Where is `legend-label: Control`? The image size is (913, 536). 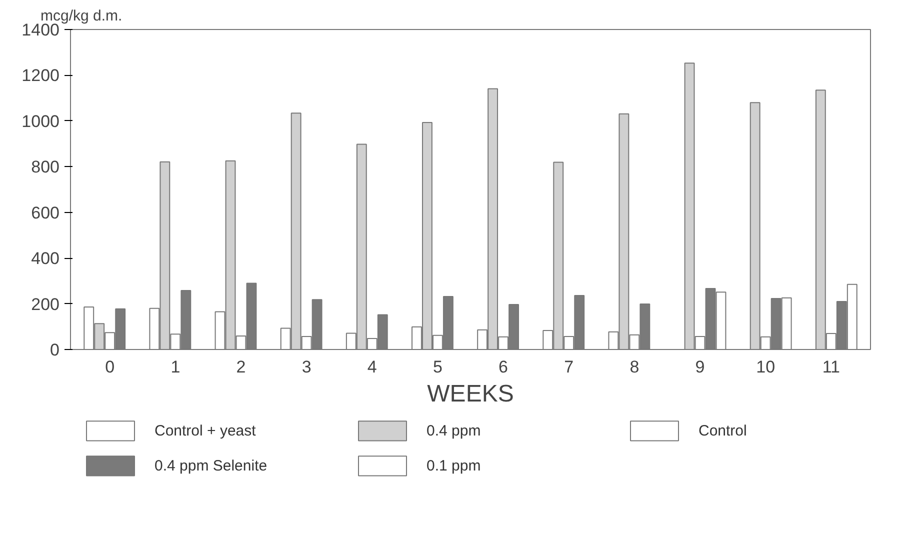
legend-label: Control is located at coordinates (722, 431).